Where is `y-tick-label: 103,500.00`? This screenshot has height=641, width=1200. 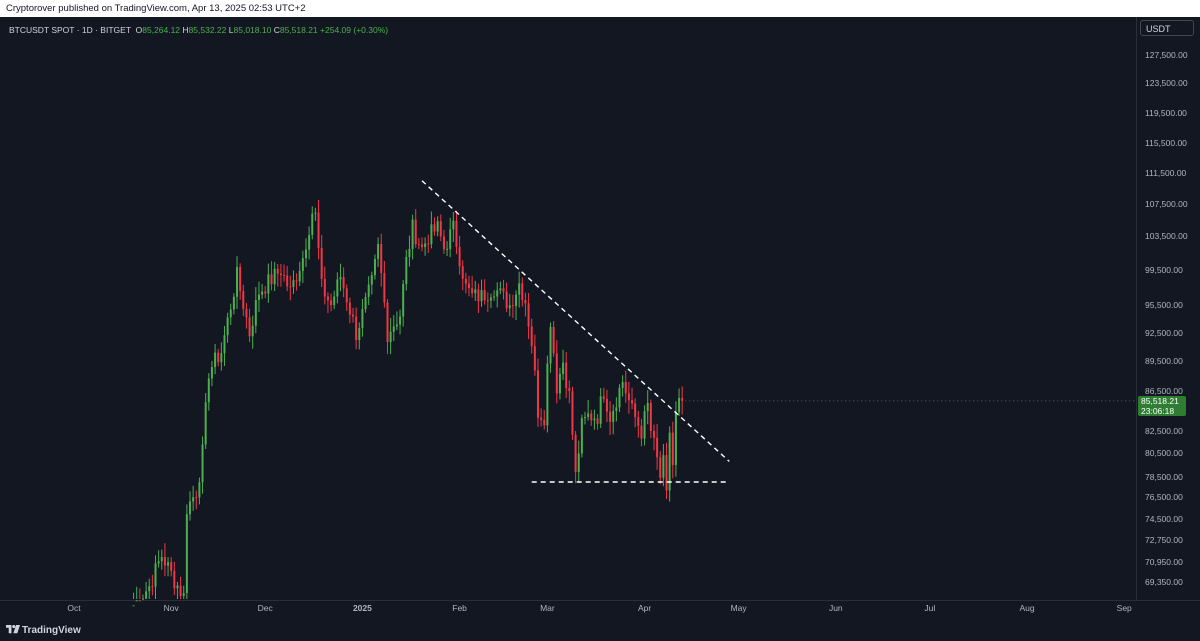 y-tick-label: 103,500.00 is located at coordinates (1166, 236).